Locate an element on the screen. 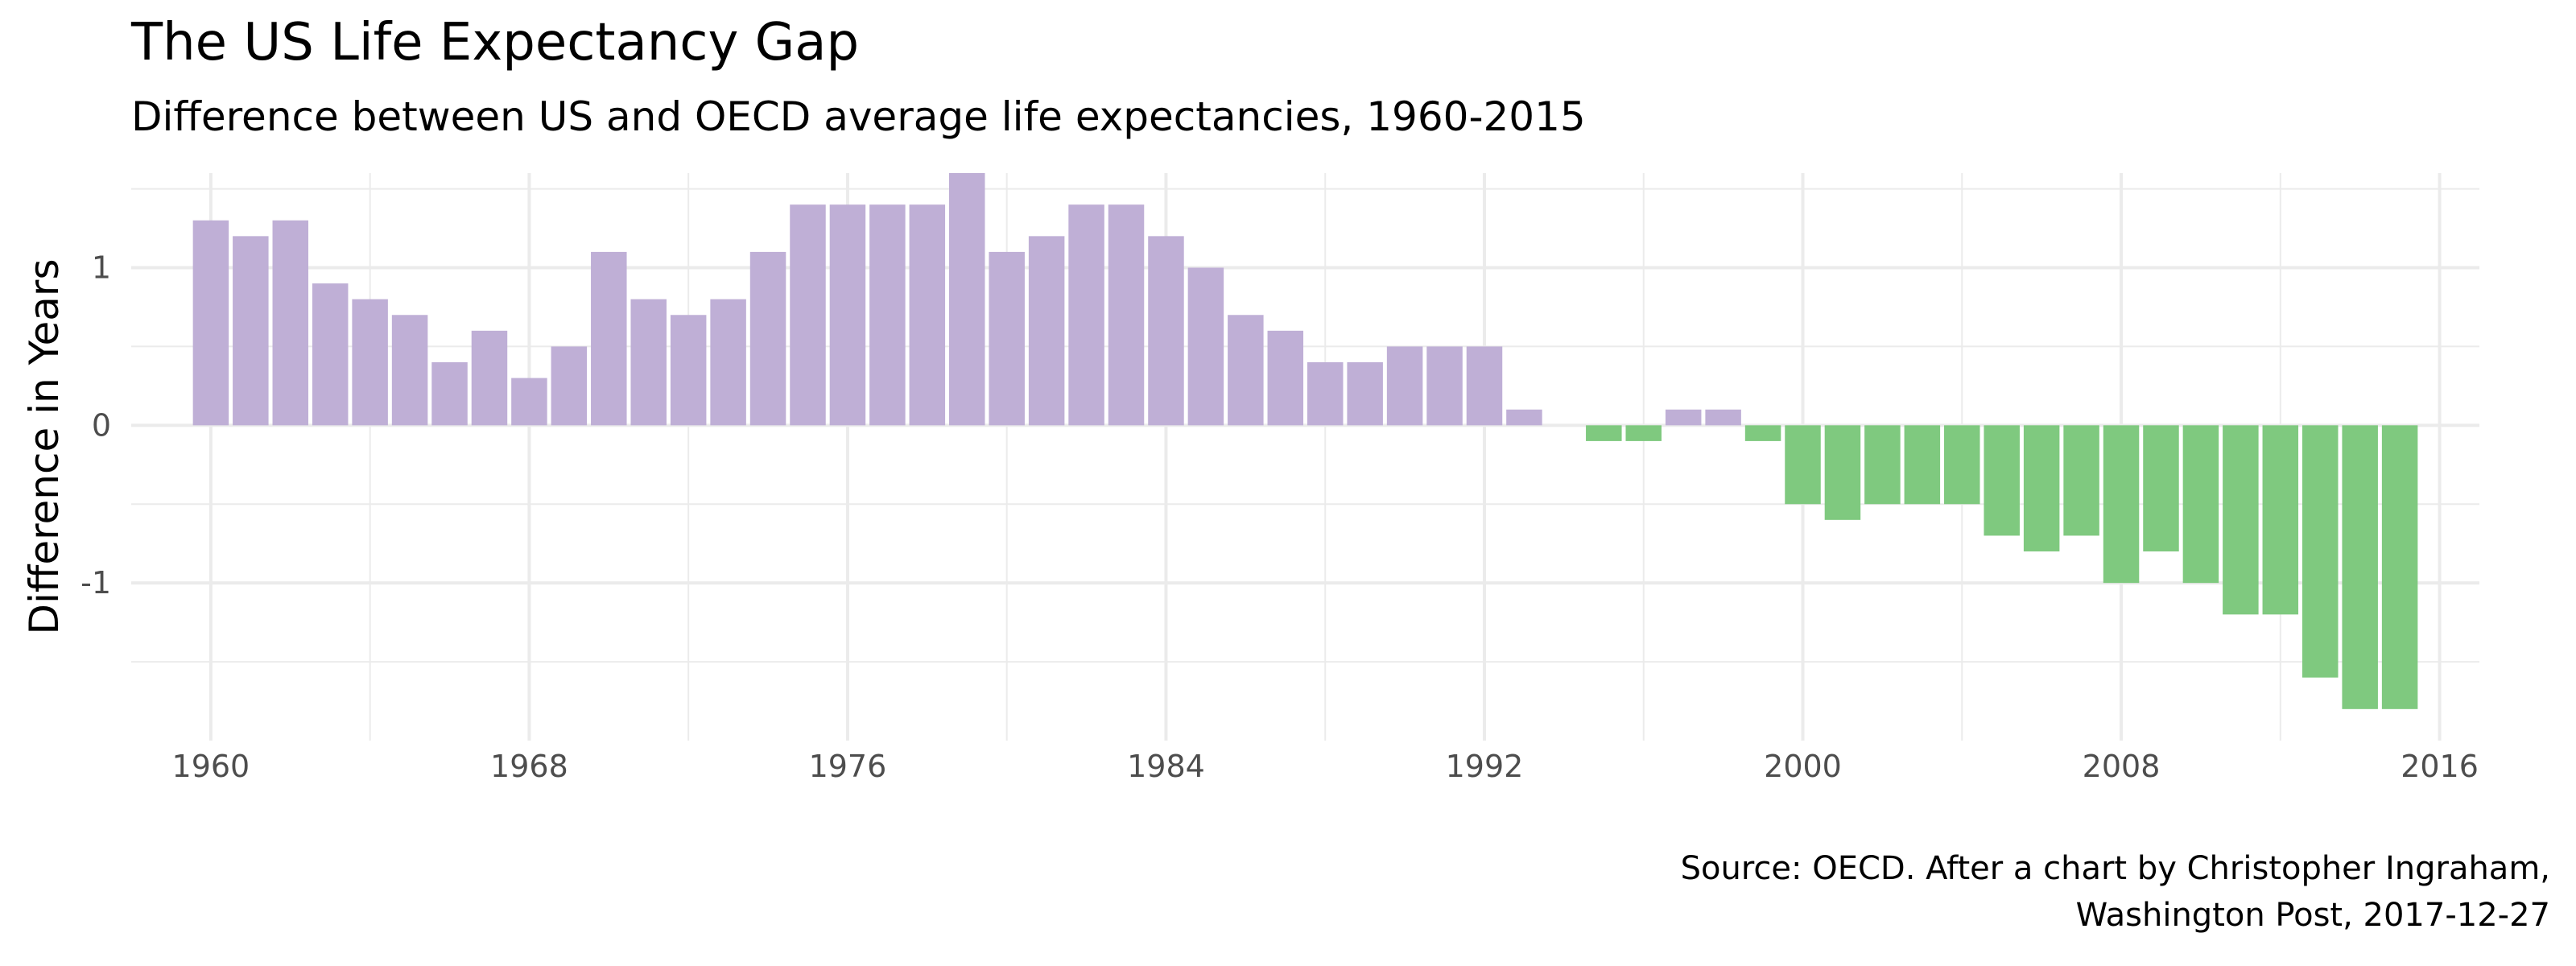 The image size is (2576, 966). caption-line-2: Washington Post, 2017-12-27 is located at coordinates (2312, 915).